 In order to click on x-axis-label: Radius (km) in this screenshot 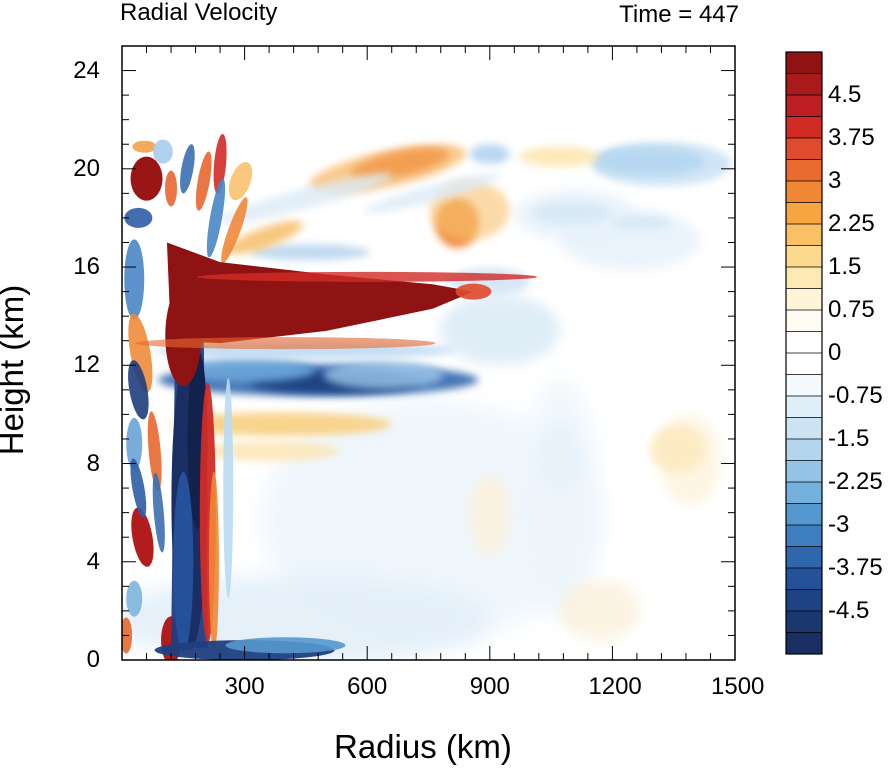, I will do `click(423, 746)`.